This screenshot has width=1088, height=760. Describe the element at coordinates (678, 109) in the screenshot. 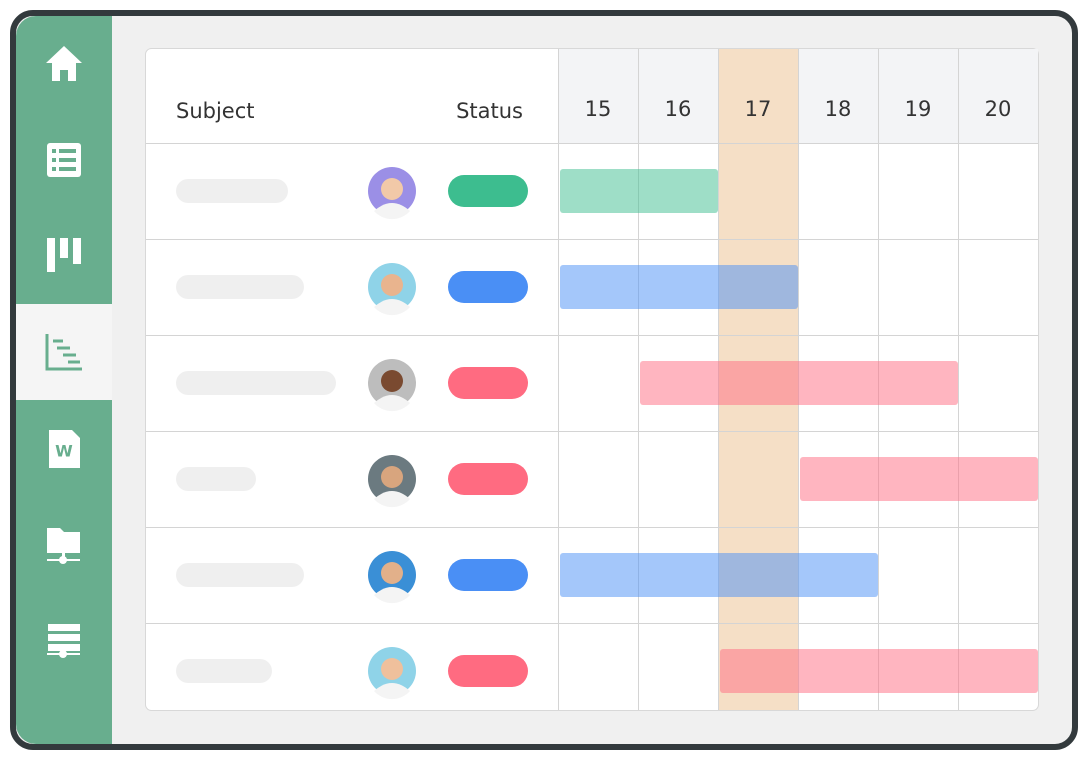

I see `day-label: 16` at that location.